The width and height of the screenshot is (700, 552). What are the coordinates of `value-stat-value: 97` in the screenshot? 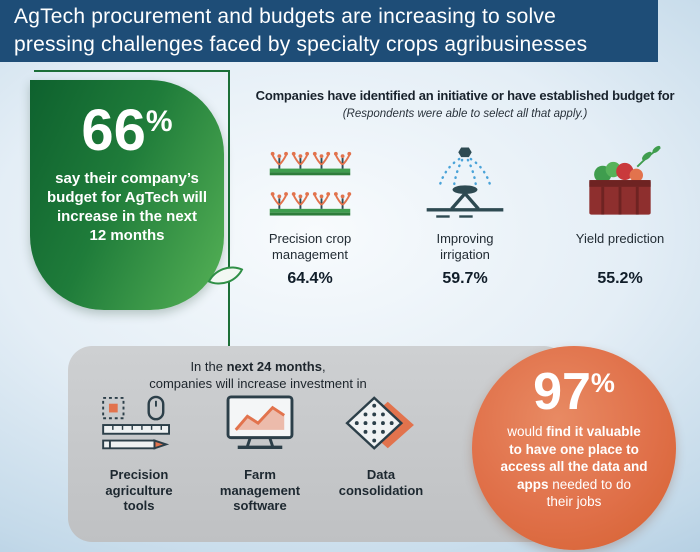 It's located at (562, 392).